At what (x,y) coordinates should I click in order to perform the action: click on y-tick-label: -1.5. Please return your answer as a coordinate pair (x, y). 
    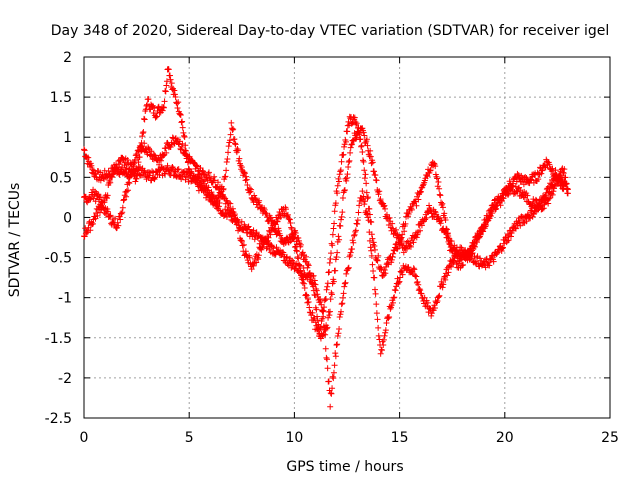
    Looking at the image, I should click on (58, 339).